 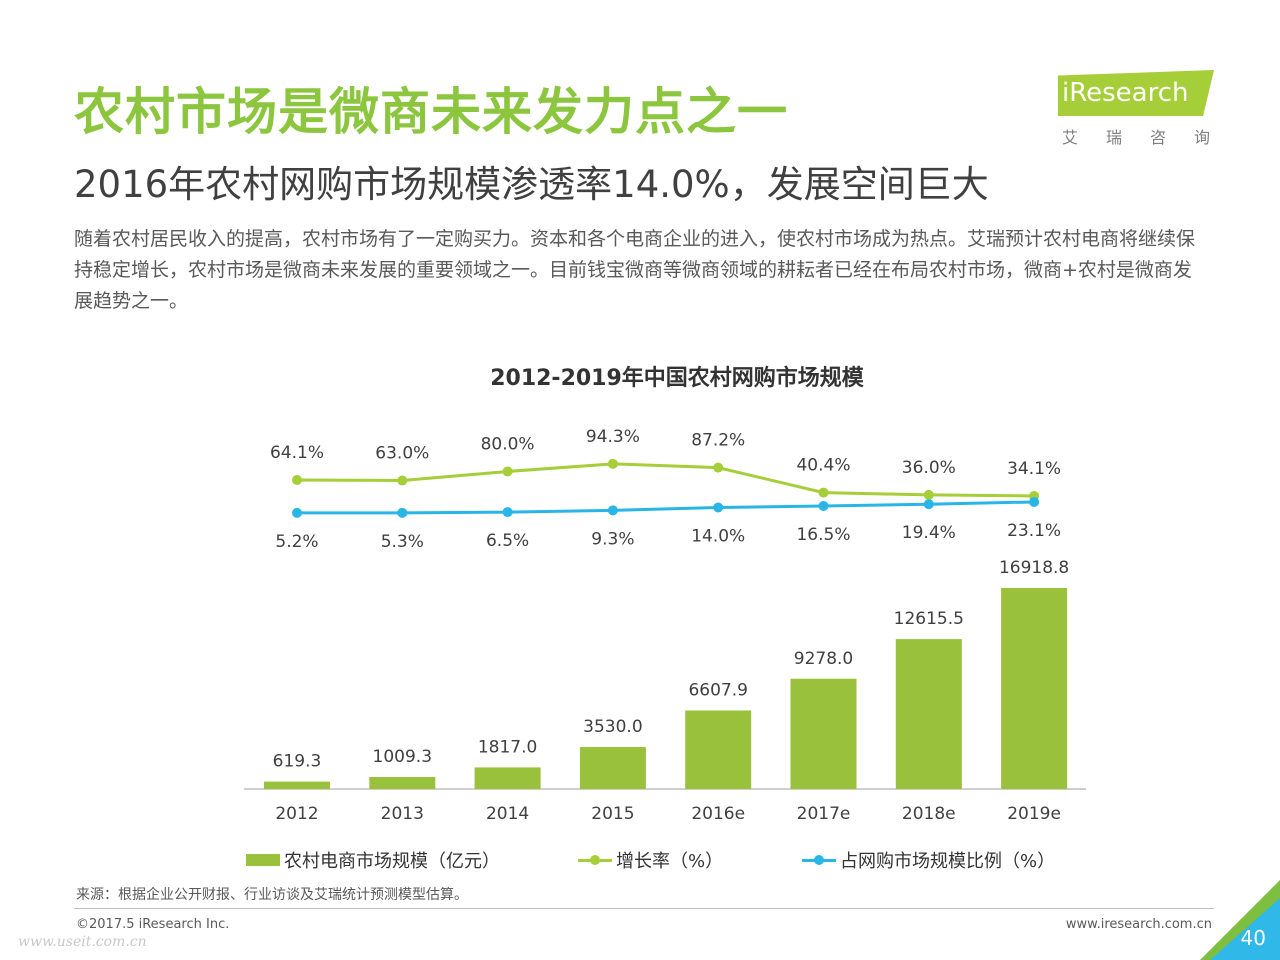 I want to click on x-tick-label: 2019e, so click(x=1034, y=814).